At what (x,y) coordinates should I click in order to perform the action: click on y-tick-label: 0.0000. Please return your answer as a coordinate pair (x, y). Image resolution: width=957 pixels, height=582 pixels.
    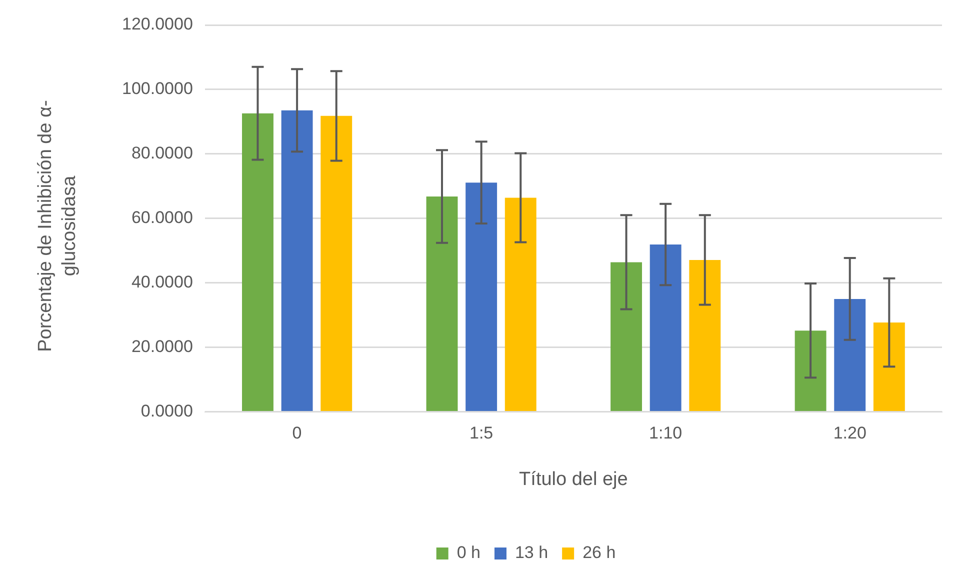
    Looking at the image, I should click on (166, 410).